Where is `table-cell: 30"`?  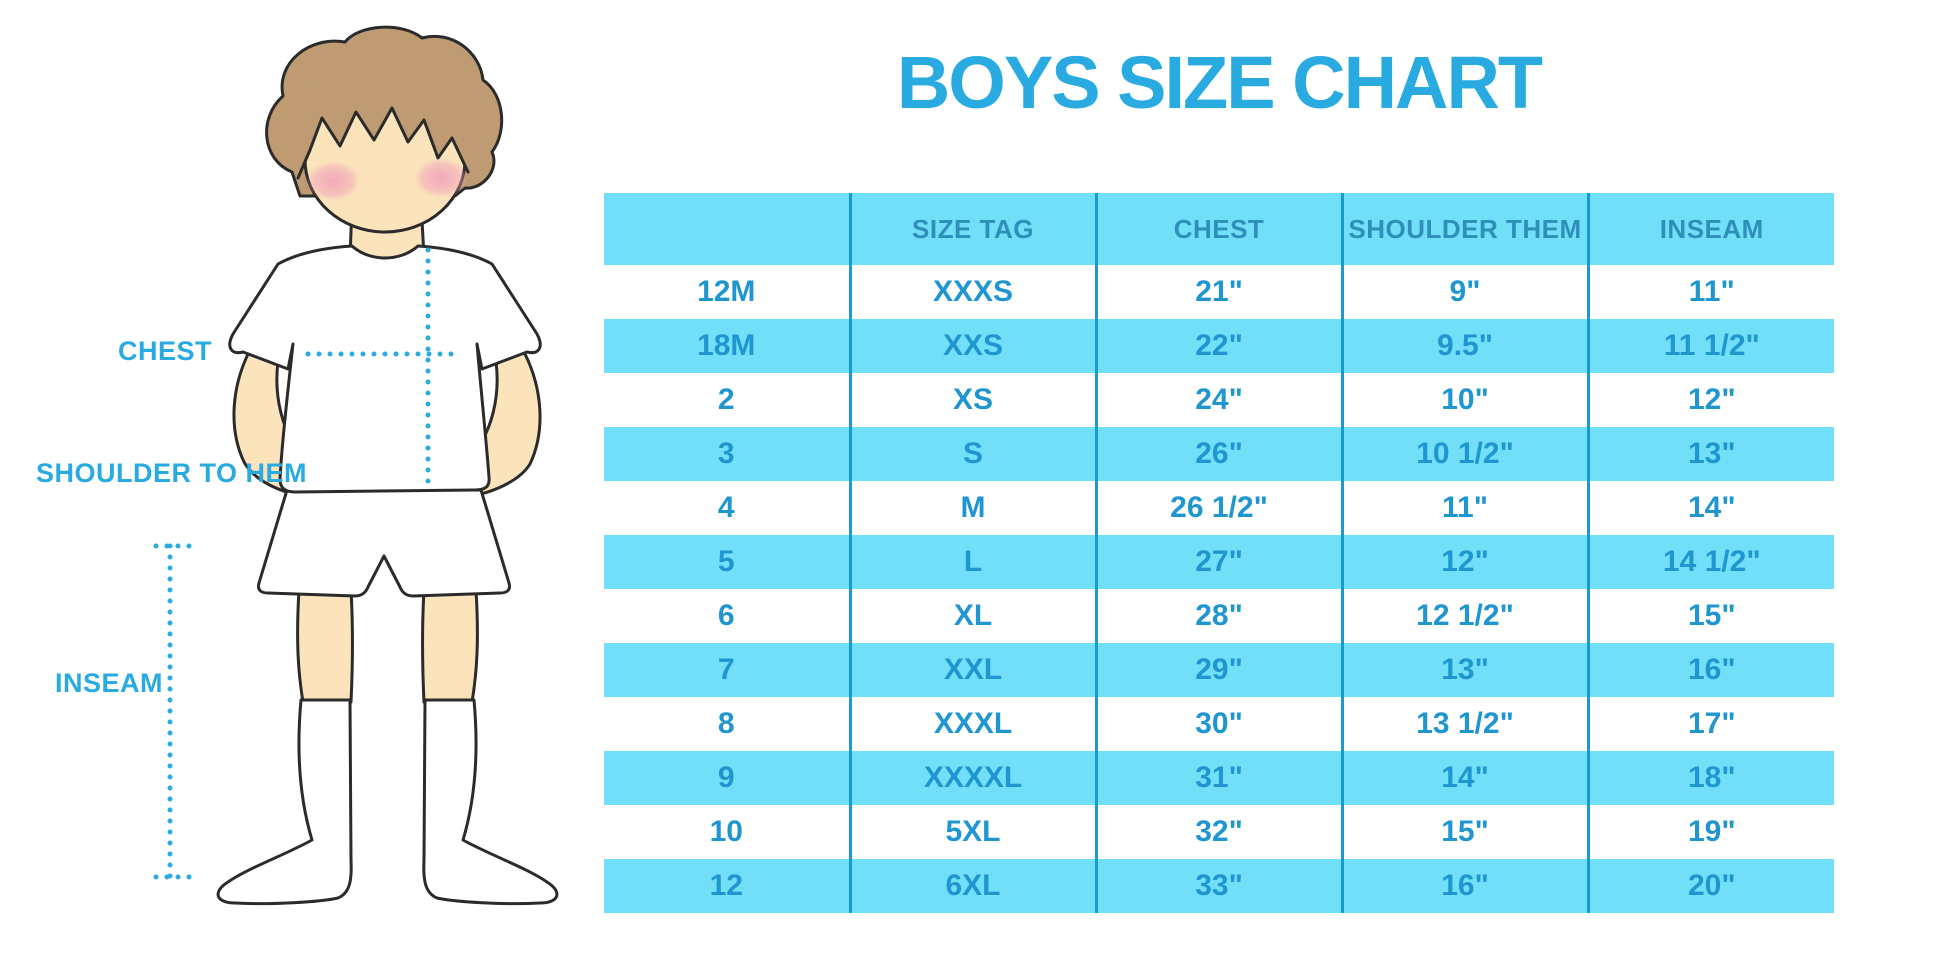
table-cell: 30" is located at coordinates (1218, 724).